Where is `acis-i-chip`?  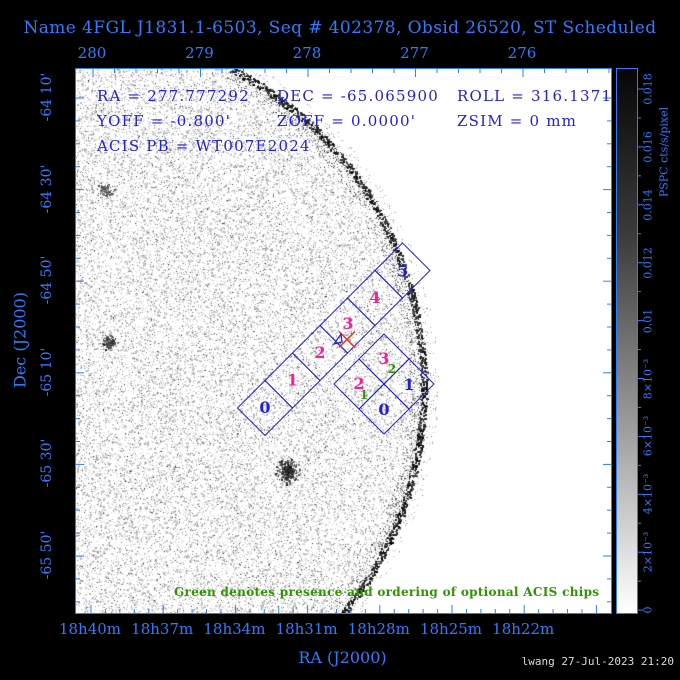 acis-i-chip is located at coordinates (384, 409).